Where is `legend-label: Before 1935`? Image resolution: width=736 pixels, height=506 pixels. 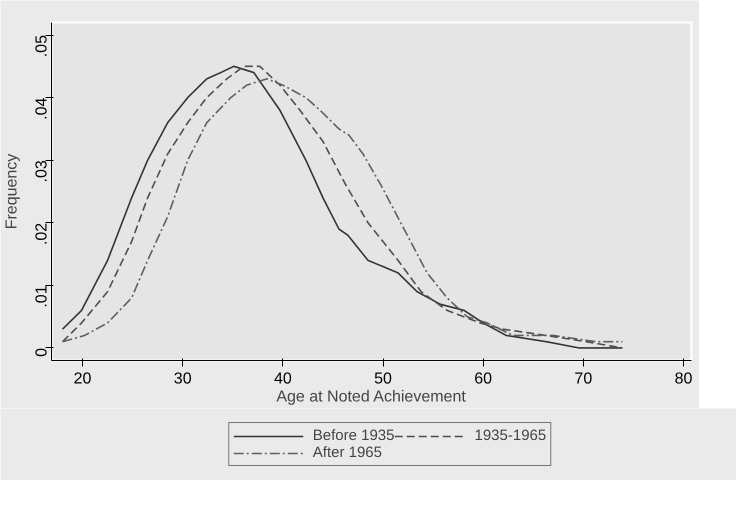
legend-label: Before 1935 is located at coordinates (353, 435).